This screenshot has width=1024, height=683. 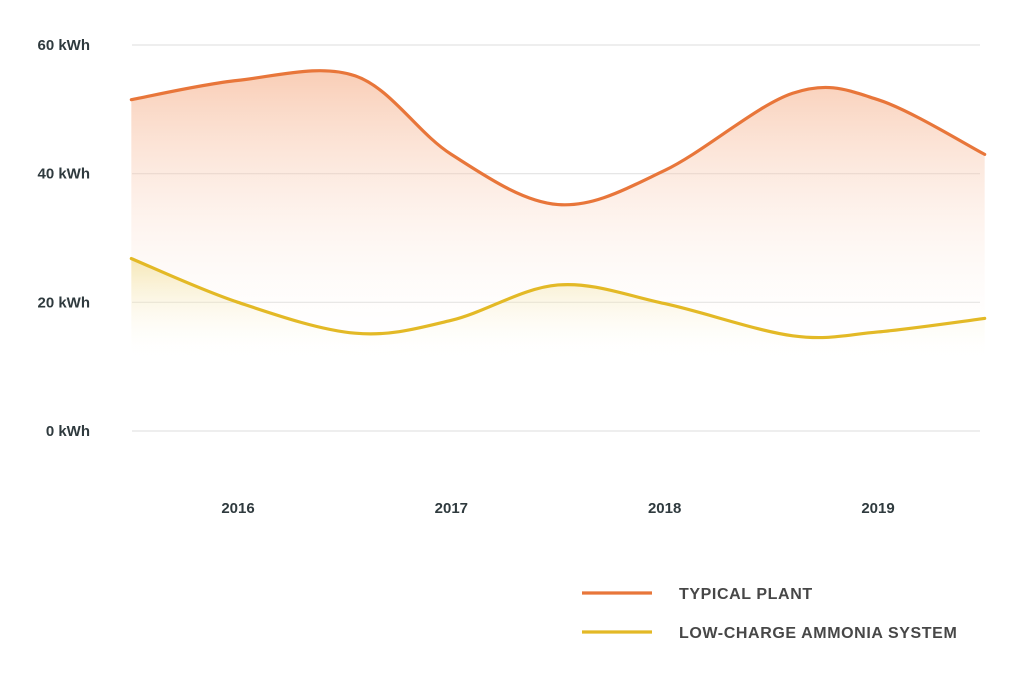 I want to click on legend-label: LOW-CHARGE AMMONIA SYSTEM, so click(x=818, y=633).